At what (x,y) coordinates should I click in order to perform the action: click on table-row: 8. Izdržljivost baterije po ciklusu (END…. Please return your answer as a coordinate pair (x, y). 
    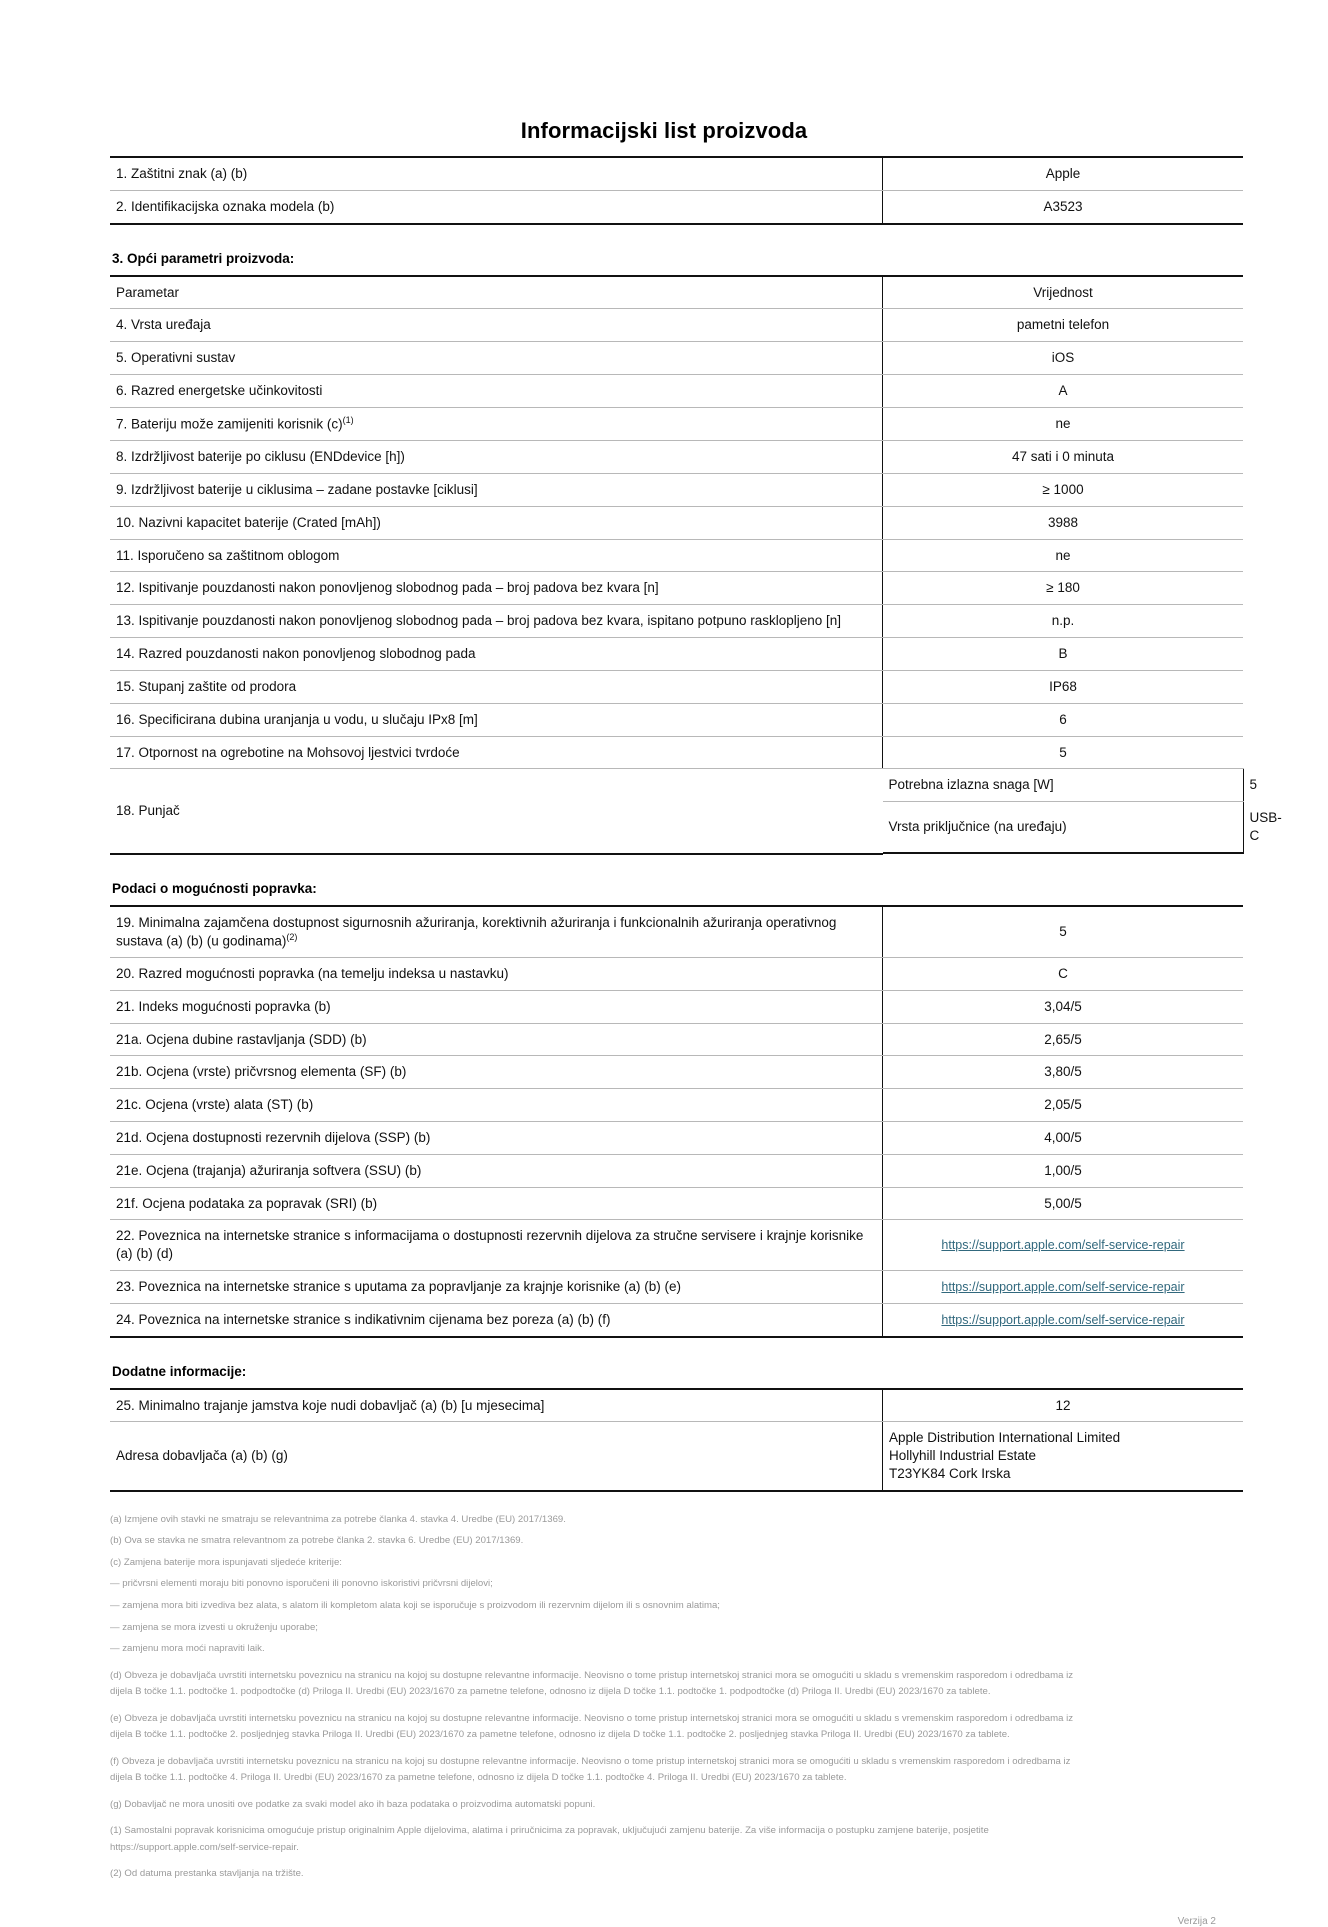
    Looking at the image, I should click on (676, 457).